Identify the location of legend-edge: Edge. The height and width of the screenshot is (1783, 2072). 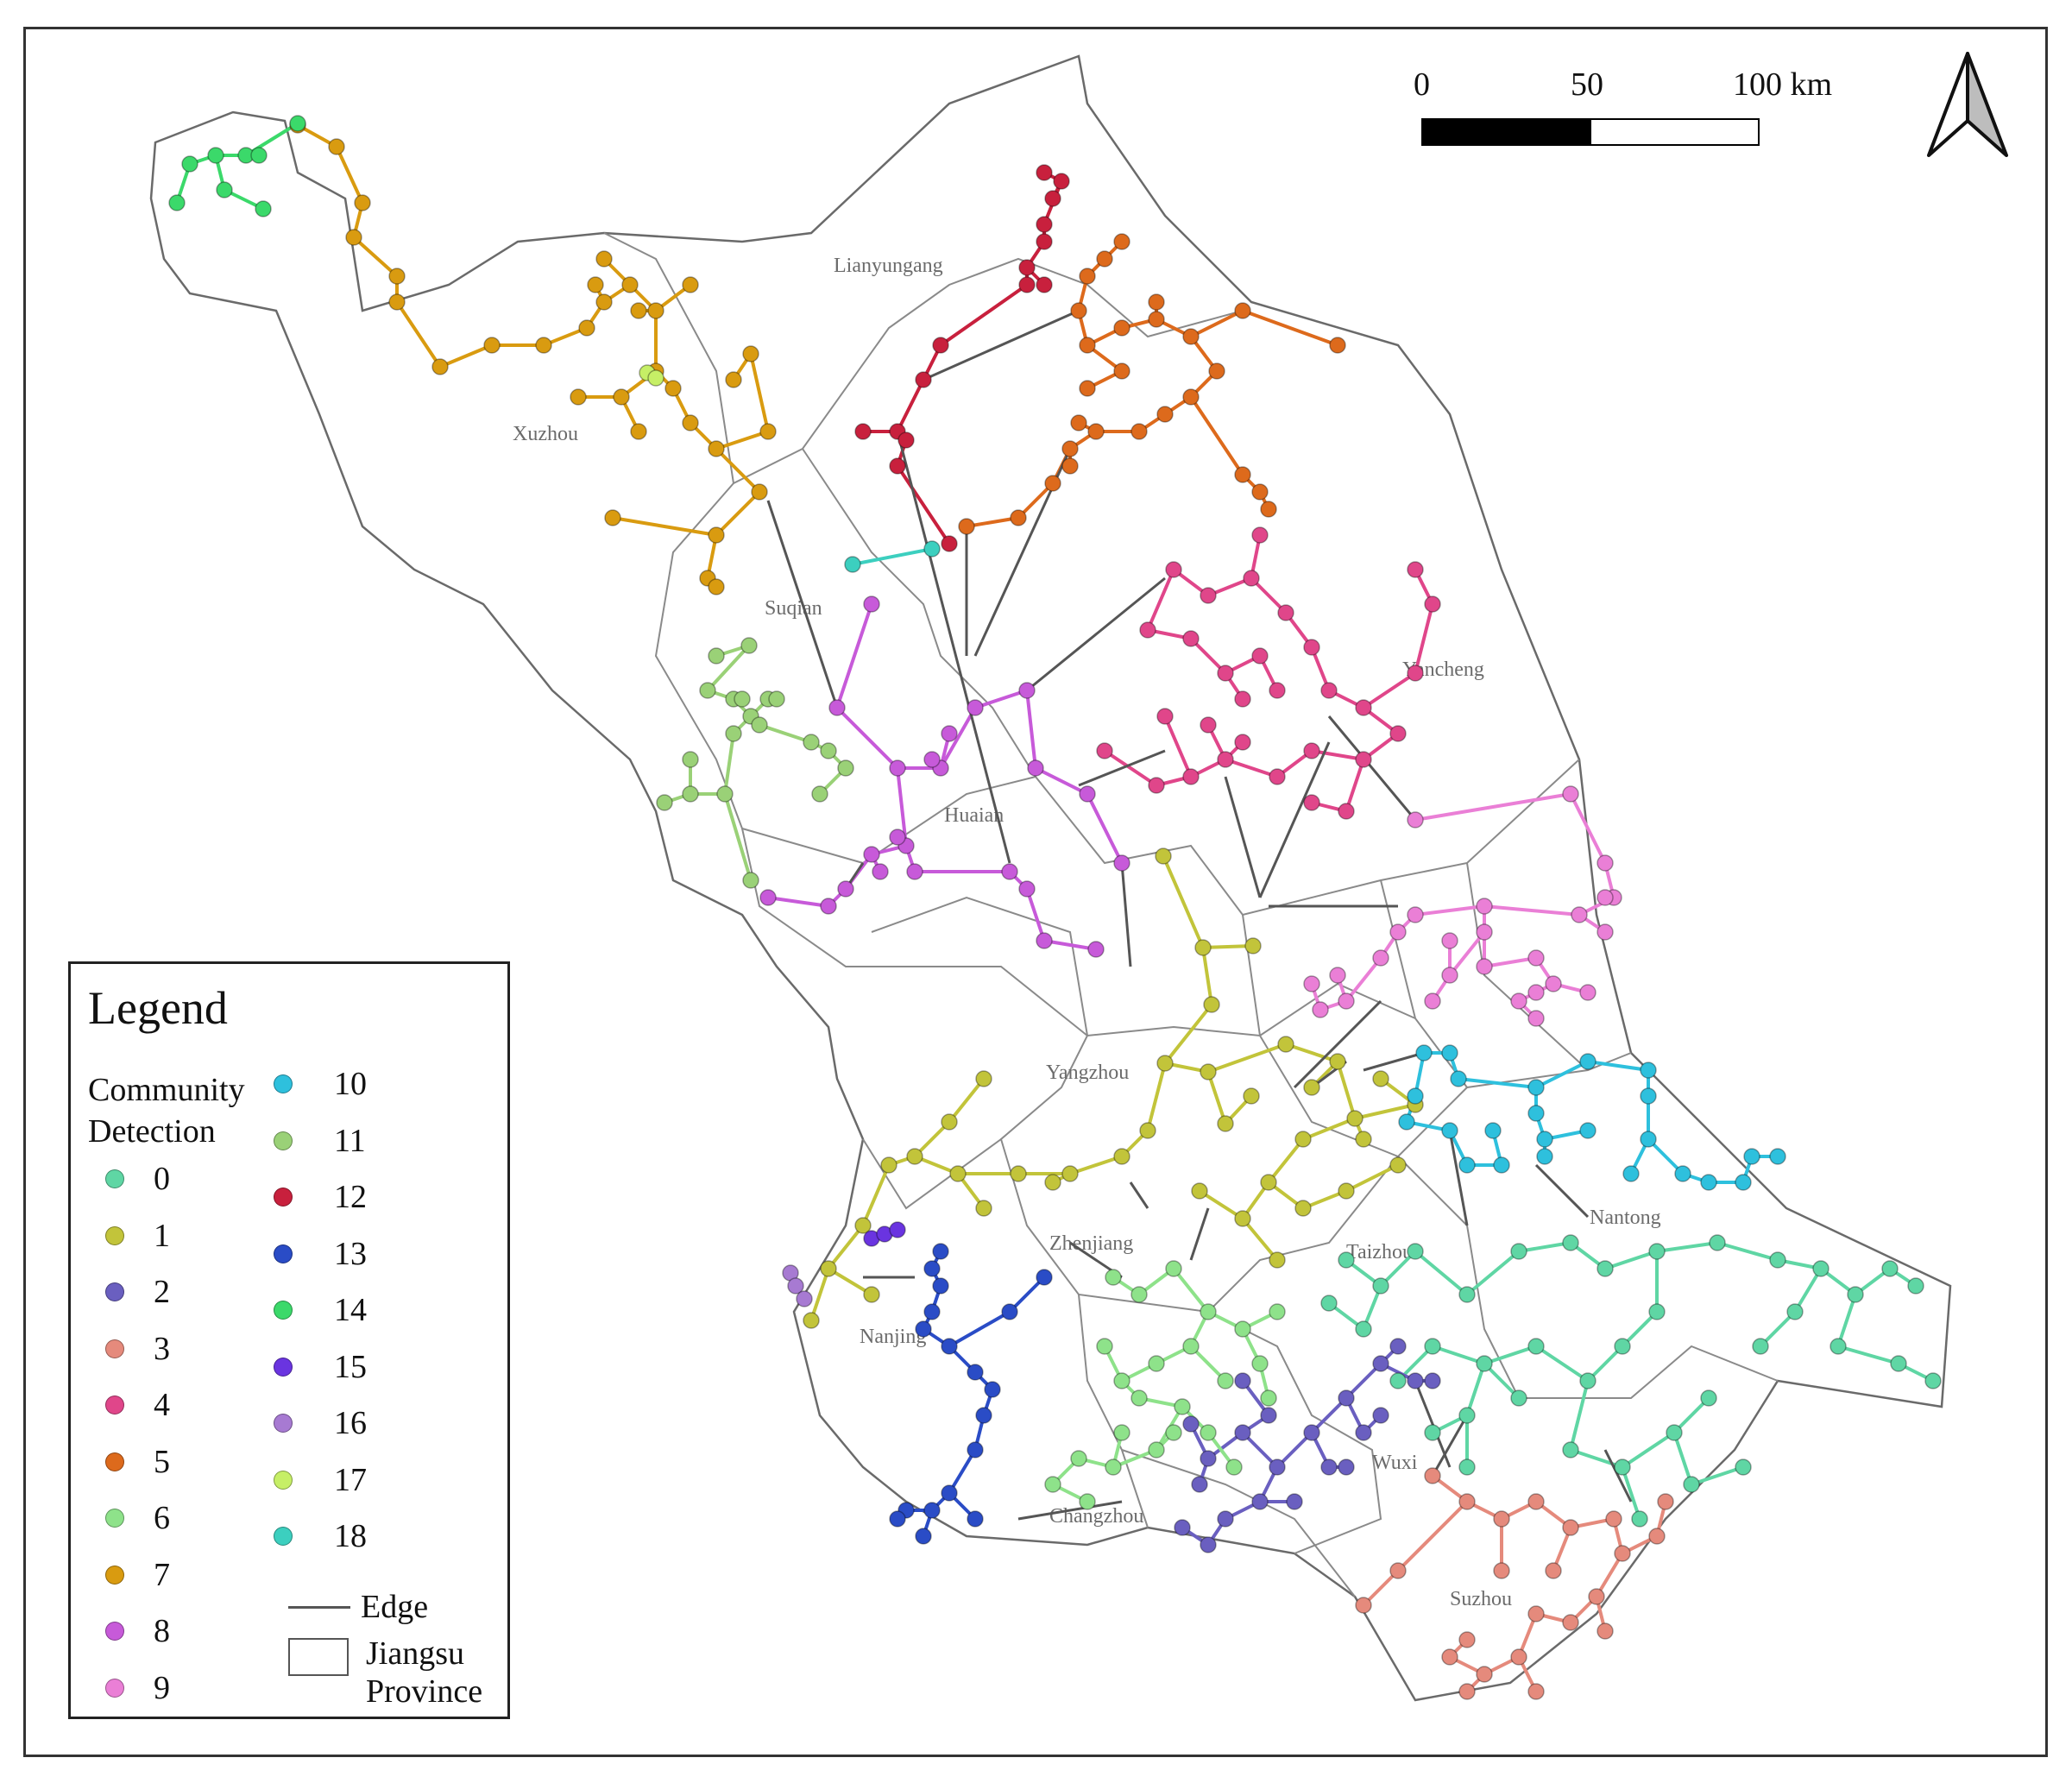
(358, 1607).